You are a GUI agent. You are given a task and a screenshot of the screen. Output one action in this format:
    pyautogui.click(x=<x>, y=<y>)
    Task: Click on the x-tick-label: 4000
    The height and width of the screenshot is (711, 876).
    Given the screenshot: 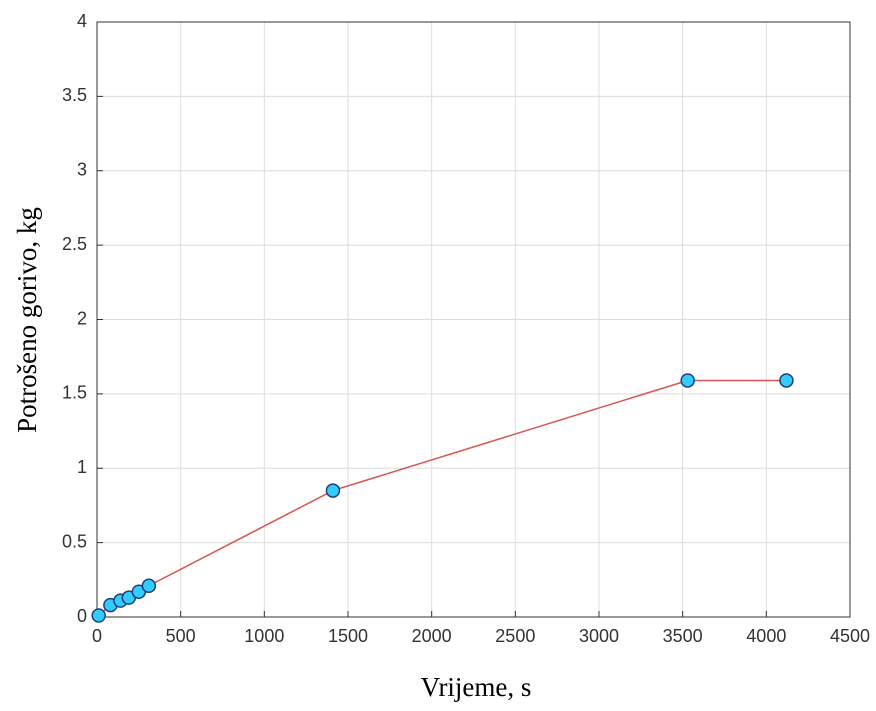 What is the action you would take?
    pyautogui.click(x=766, y=636)
    